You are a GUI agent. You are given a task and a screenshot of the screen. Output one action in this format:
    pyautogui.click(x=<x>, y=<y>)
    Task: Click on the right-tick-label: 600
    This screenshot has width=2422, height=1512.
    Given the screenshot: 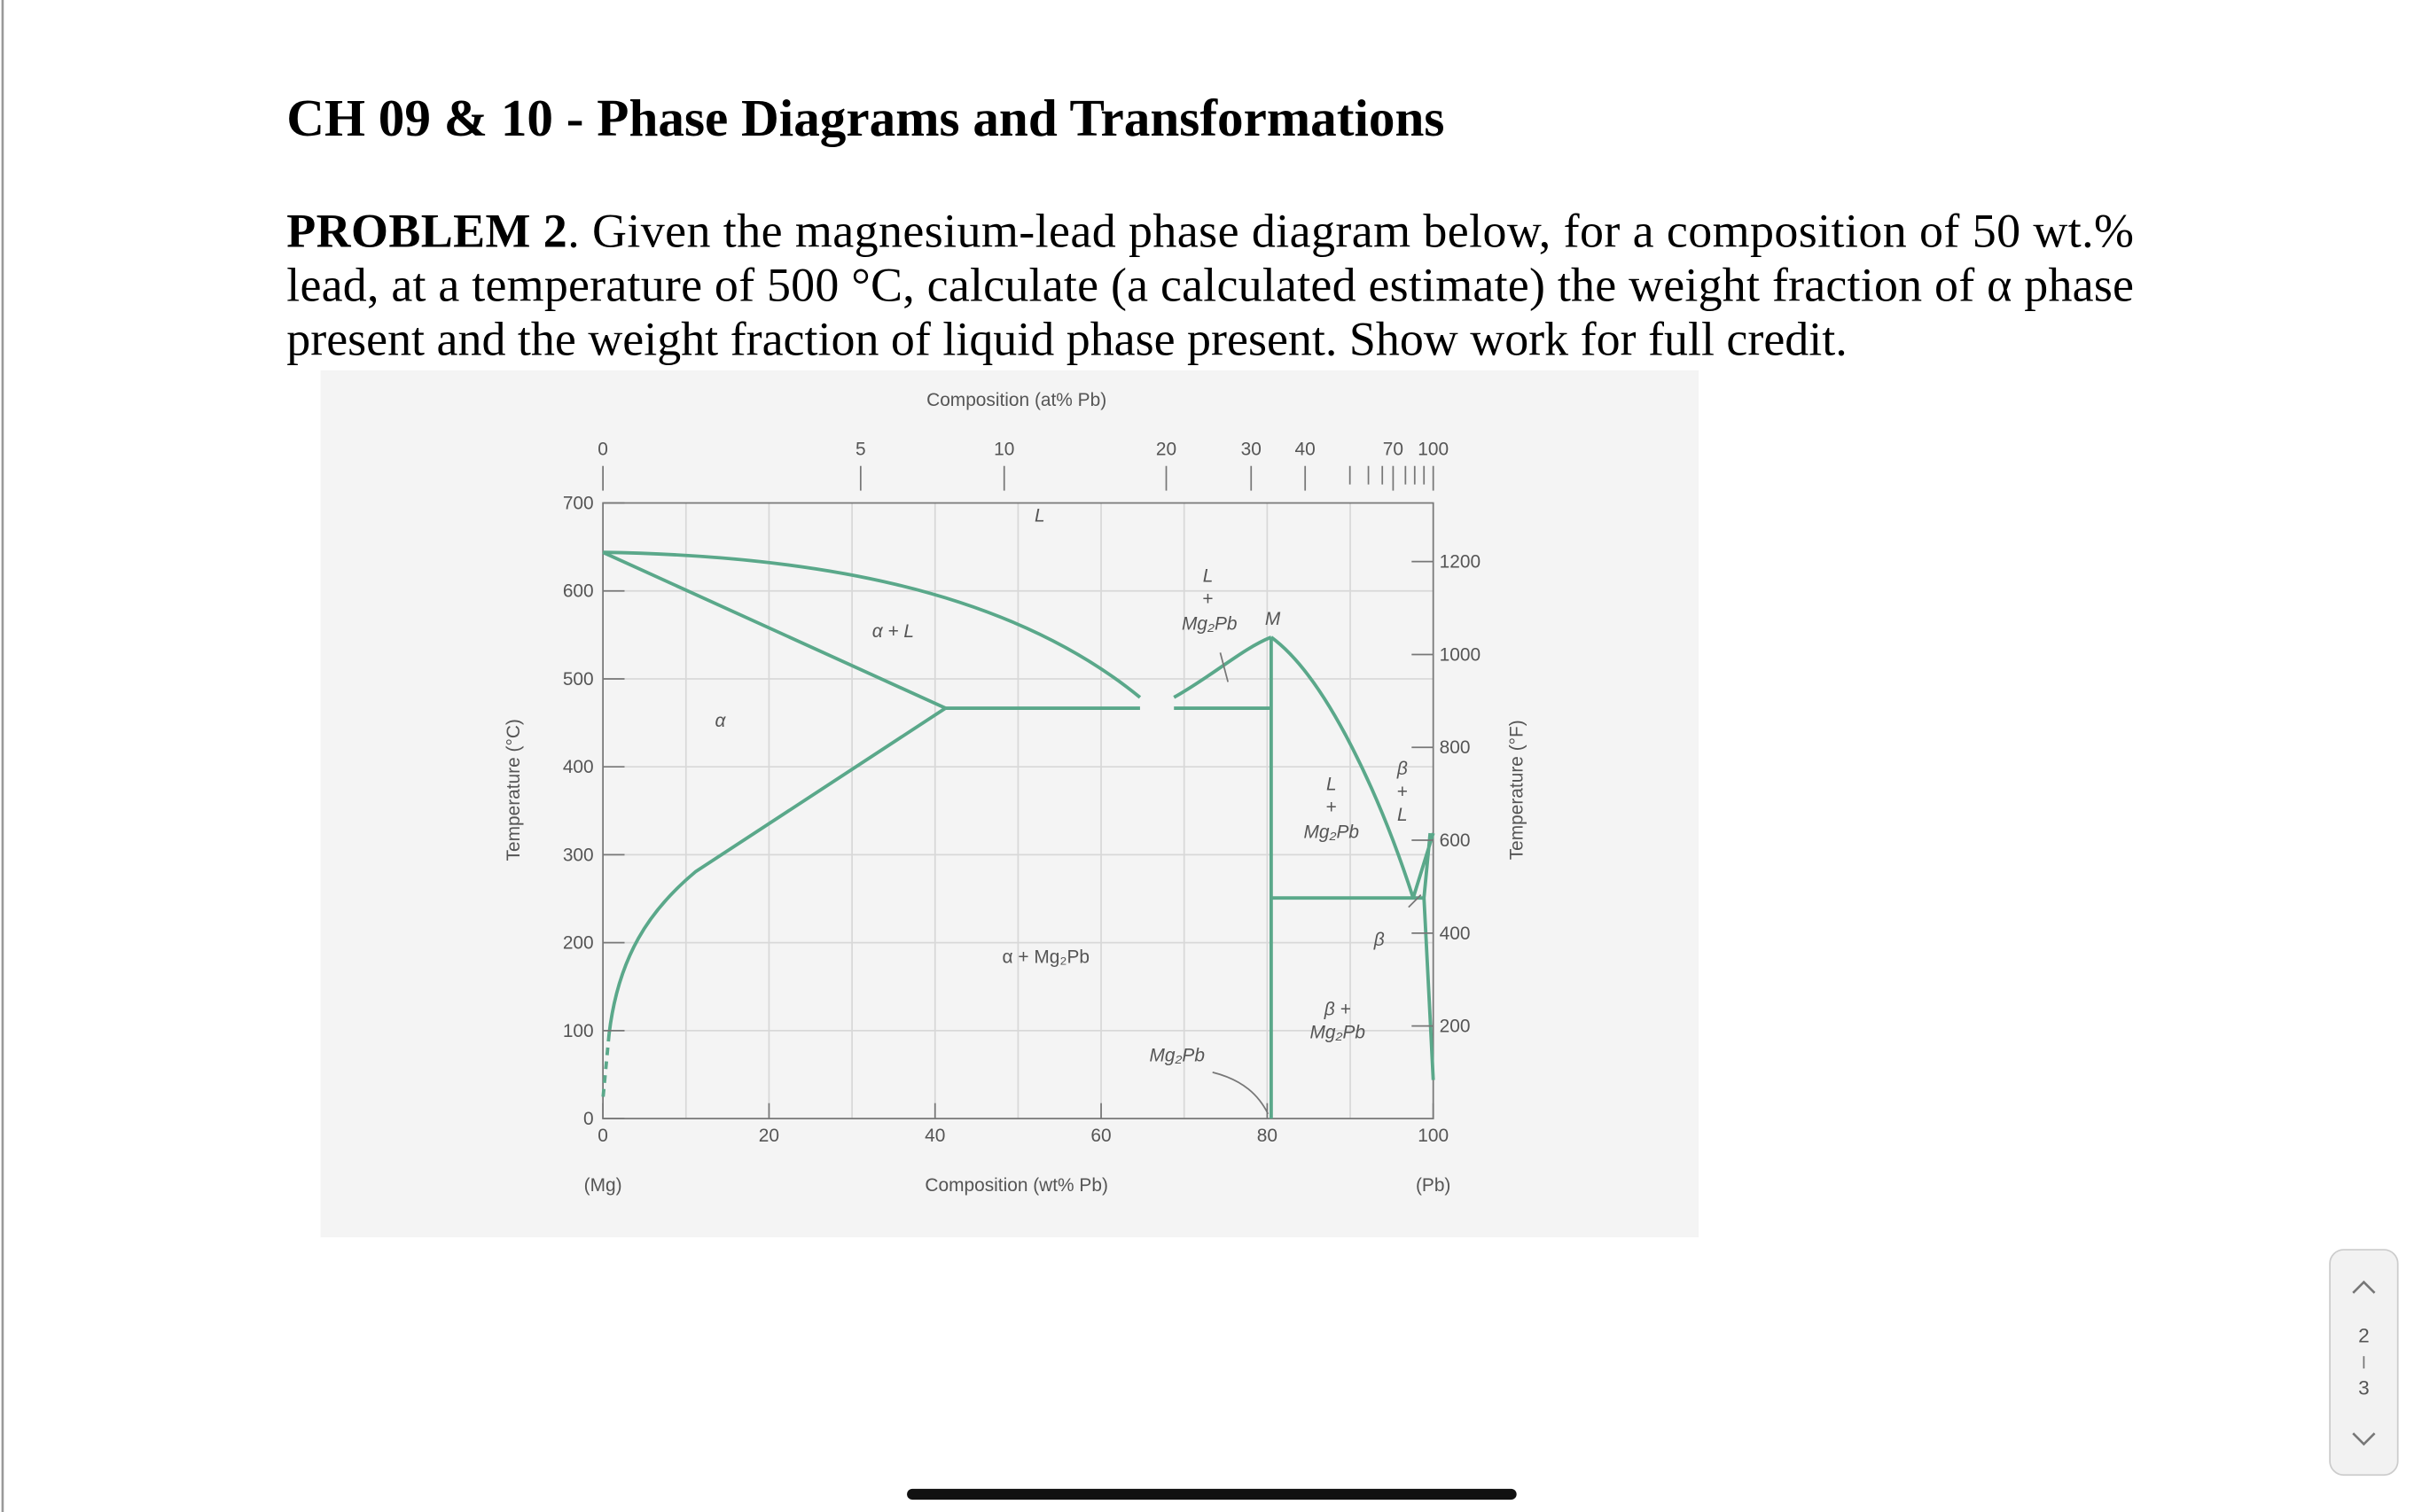 What is the action you would take?
    pyautogui.click(x=1455, y=840)
    